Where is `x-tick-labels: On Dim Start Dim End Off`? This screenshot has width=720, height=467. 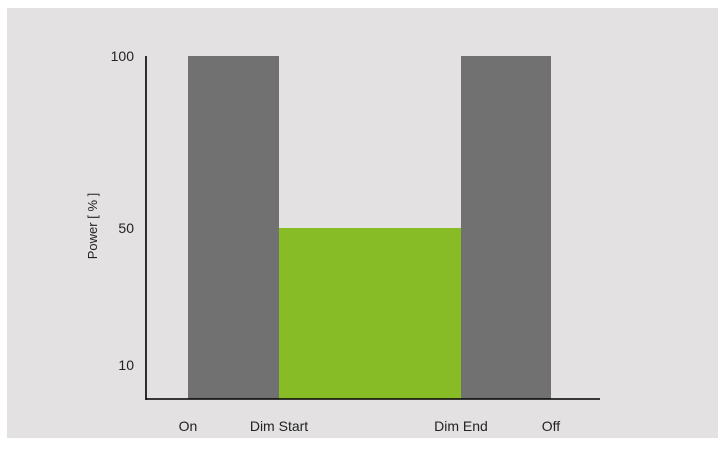 x-tick-labels: On Dim Start Dim End Off is located at coordinates (370, 426).